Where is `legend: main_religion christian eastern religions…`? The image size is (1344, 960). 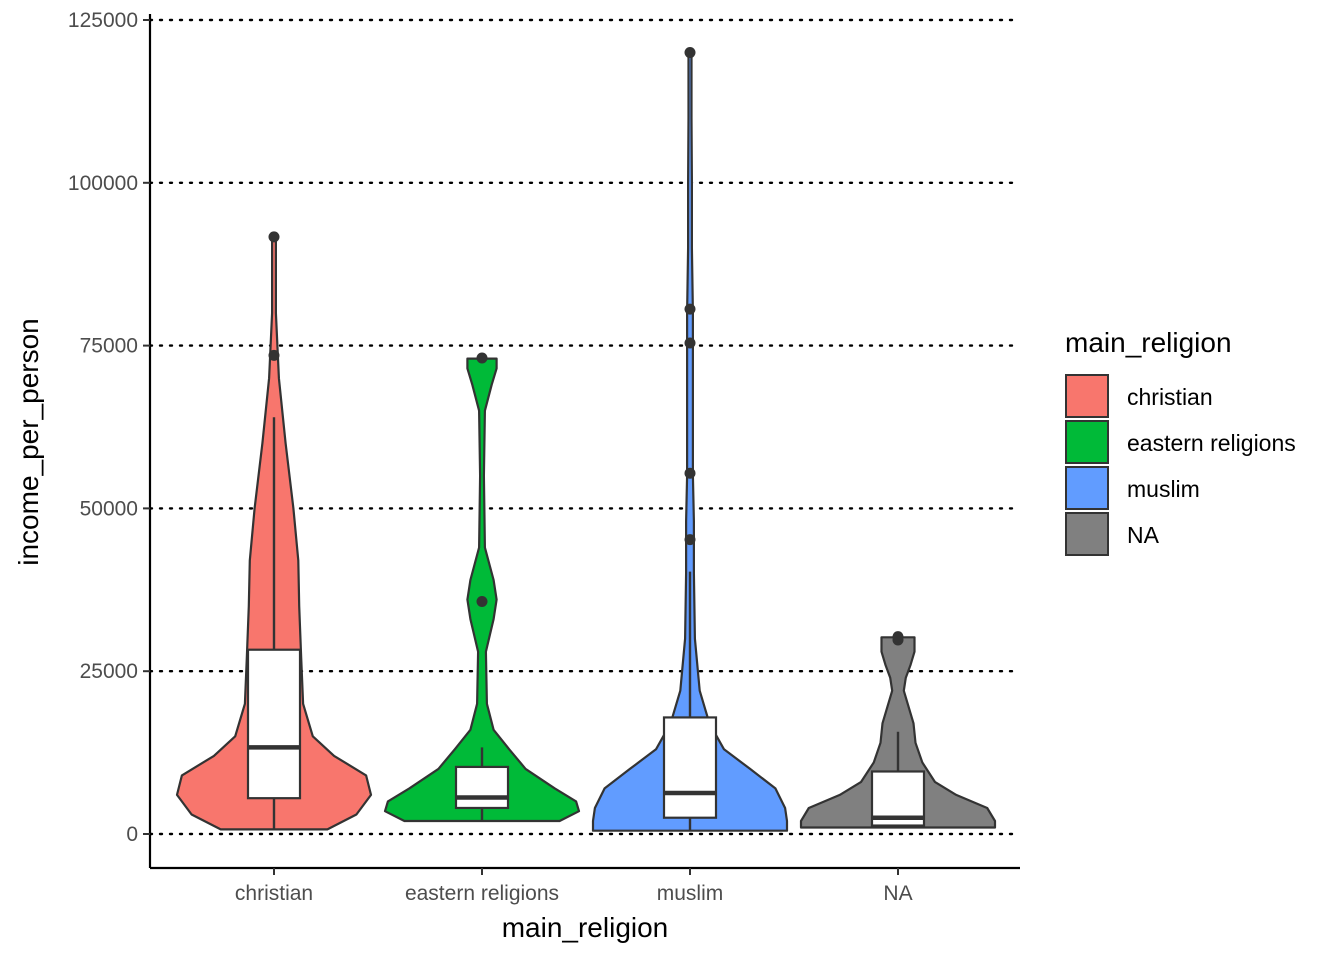
legend: main_religion christian eastern religions… is located at coordinates (1180, 441).